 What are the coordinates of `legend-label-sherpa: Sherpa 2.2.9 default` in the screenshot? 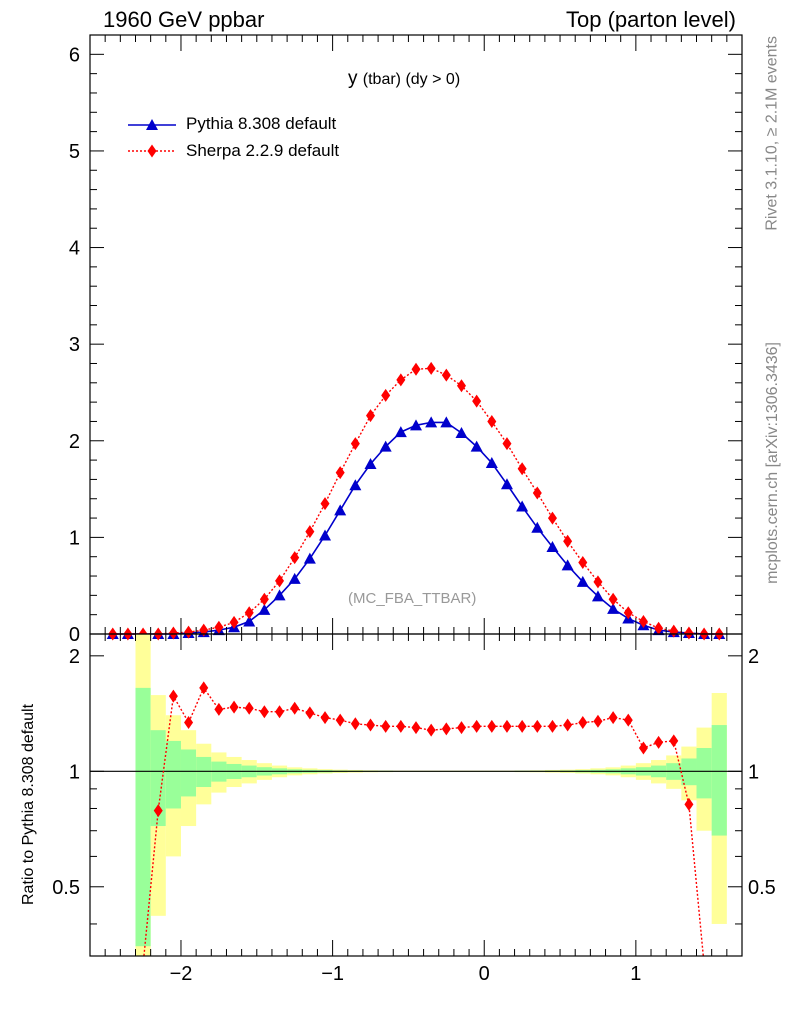 It's located at (263, 150).